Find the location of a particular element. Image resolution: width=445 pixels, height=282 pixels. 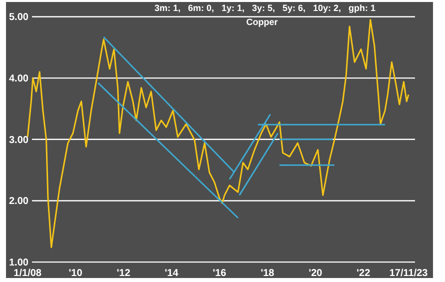

x-tick-label: '10 is located at coordinates (75, 273).